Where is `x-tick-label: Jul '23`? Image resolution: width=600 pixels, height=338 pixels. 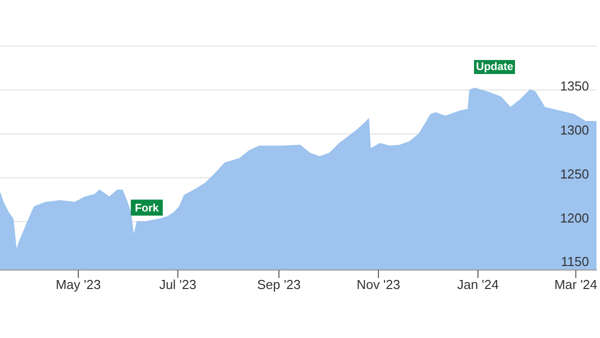
x-tick-label: Jul '23 is located at coordinates (177, 284).